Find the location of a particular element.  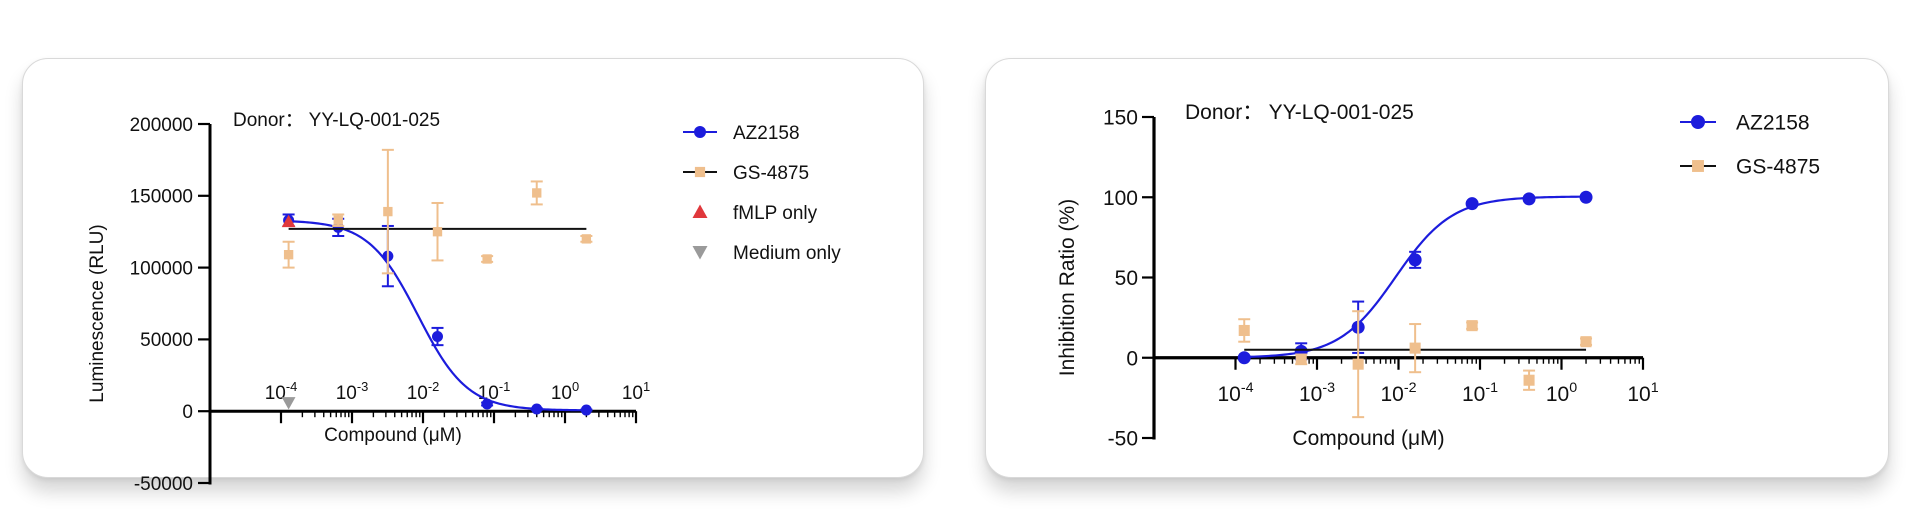

y-tick-label: 100000 is located at coordinates (161, 268).